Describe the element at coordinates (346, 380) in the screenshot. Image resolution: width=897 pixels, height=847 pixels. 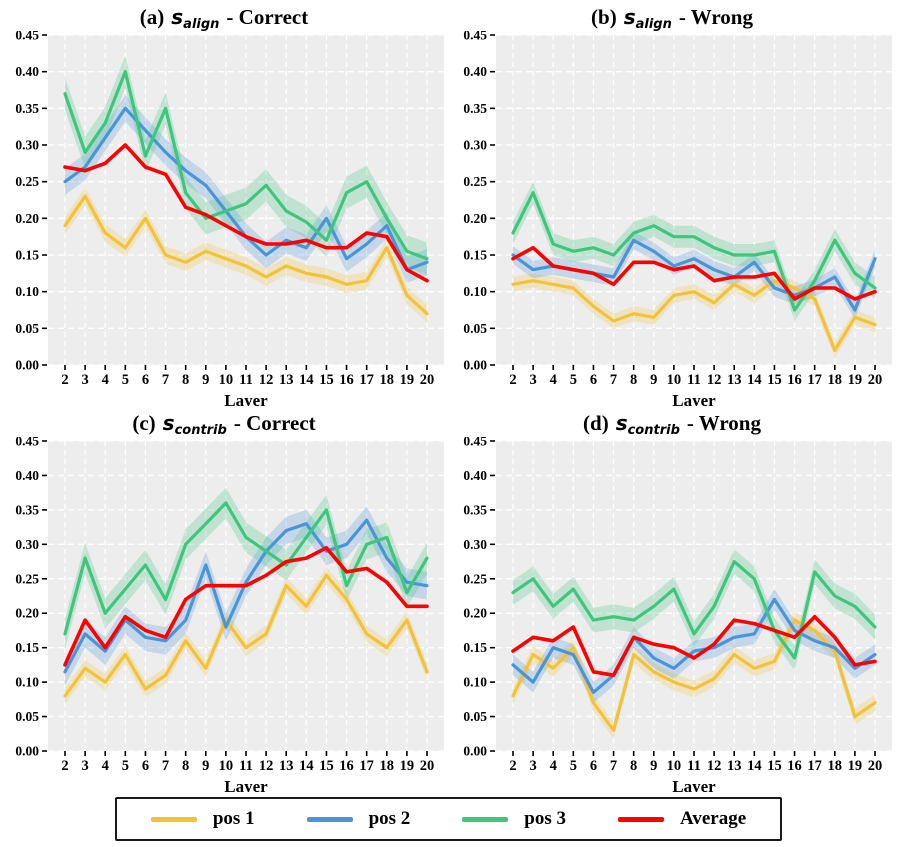
I see `svg-text: 16` at that location.